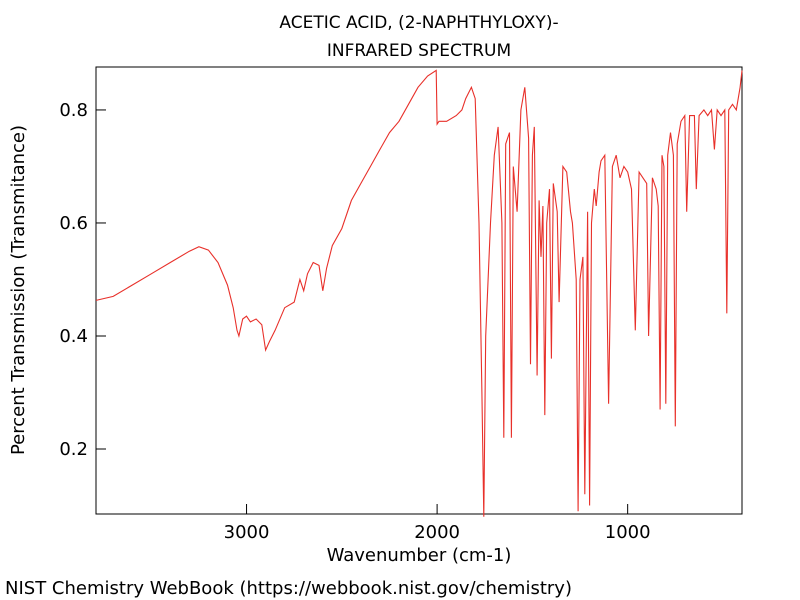 The width and height of the screenshot is (800, 600). Describe the element at coordinates (419, 51) in the screenshot. I see `chart-subtitle: INFRARED SPECTRUM` at that location.